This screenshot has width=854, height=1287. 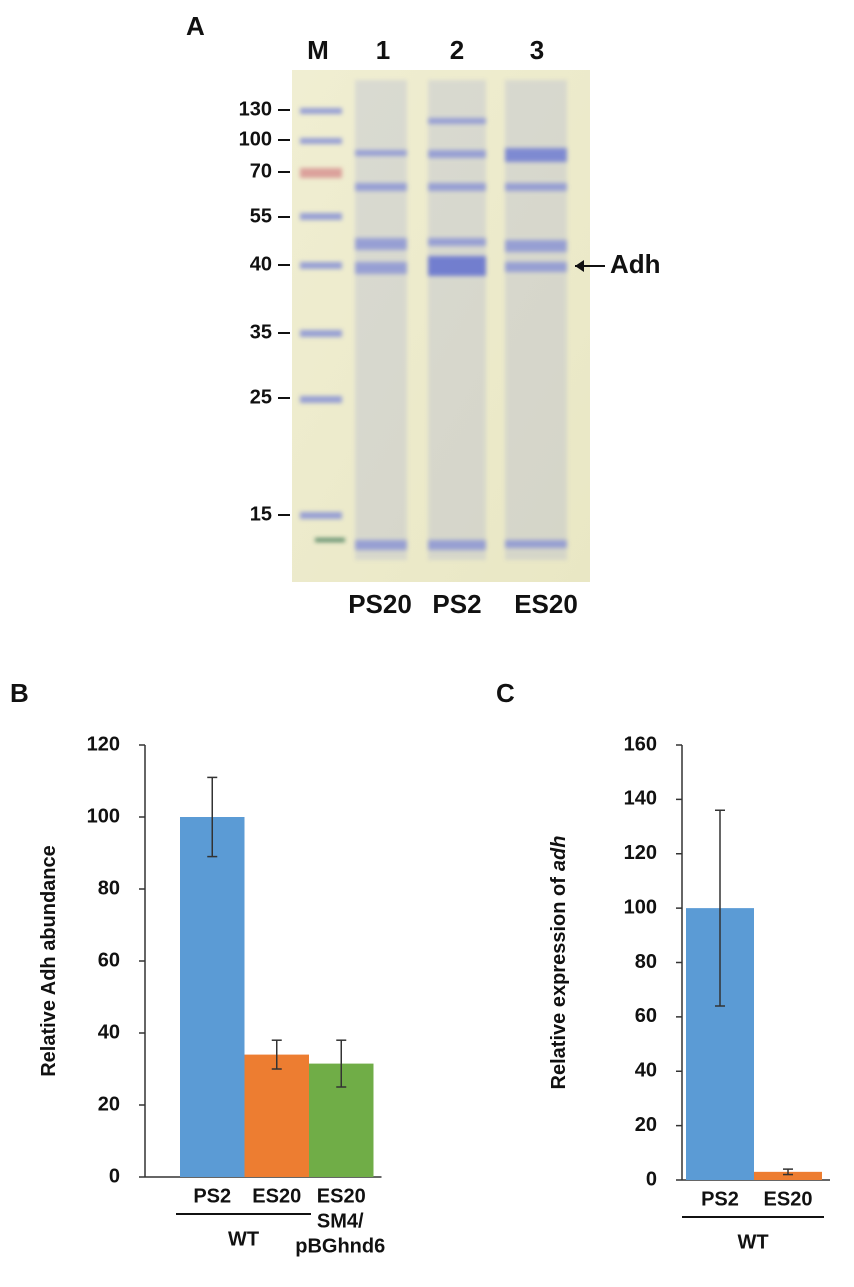 What do you see at coordinates (441, 326) in the screenshot?
I see `gel-image` at bounding box center [441, 326].